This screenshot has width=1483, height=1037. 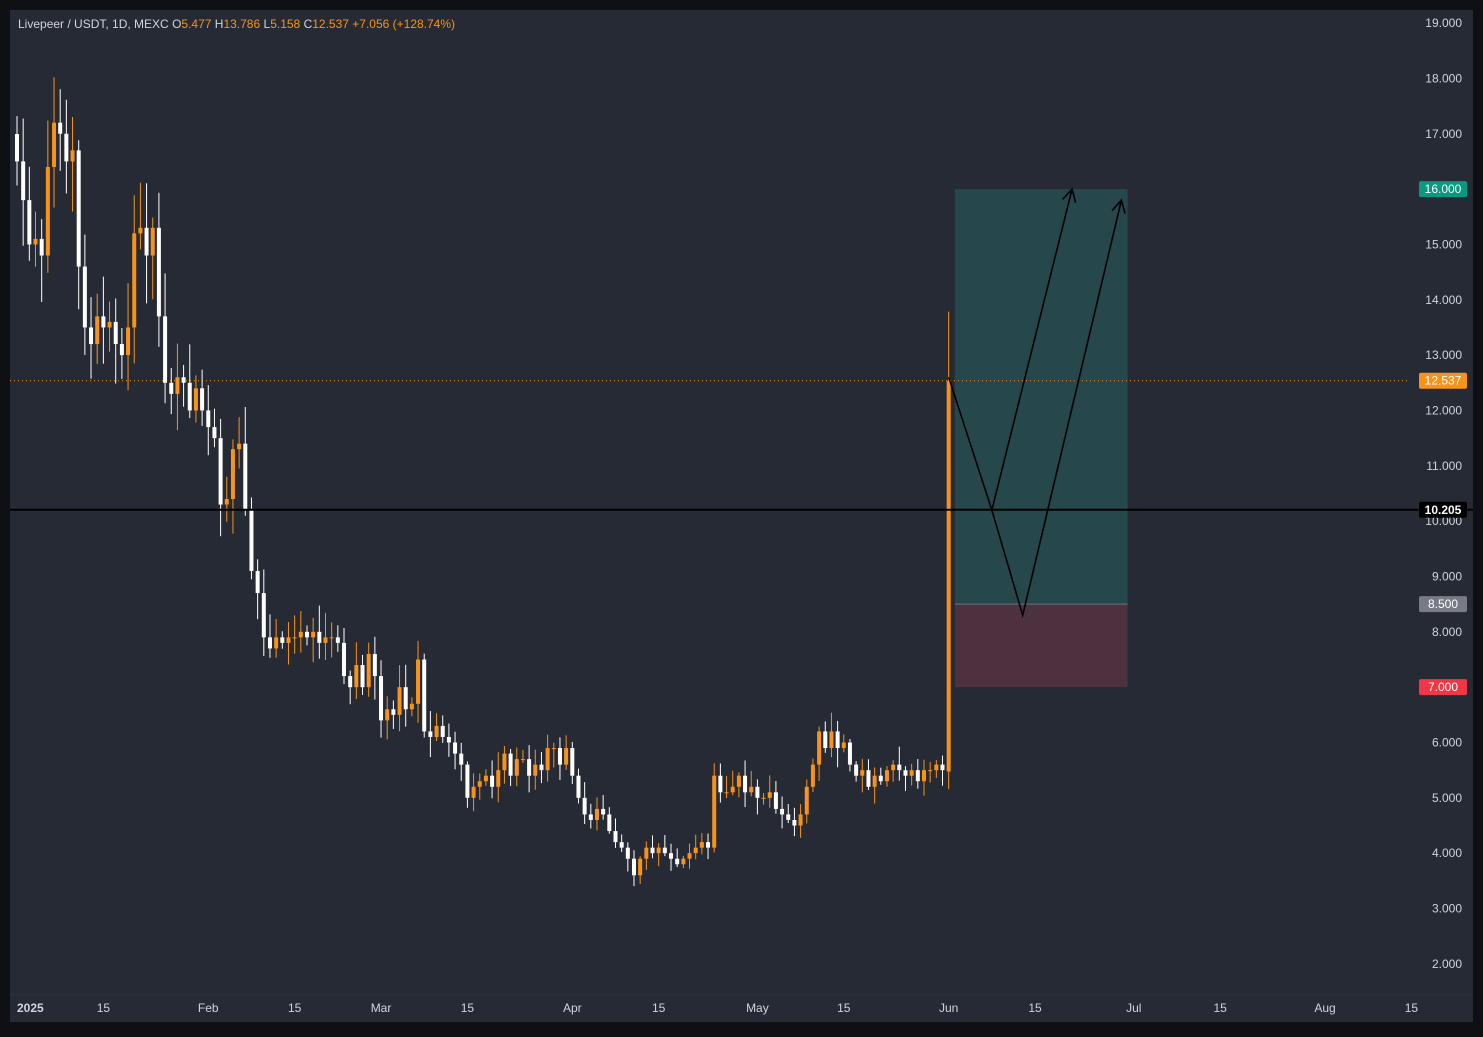 I want to click on target-price-badge: 16.000, so click(x=1443, y=189).